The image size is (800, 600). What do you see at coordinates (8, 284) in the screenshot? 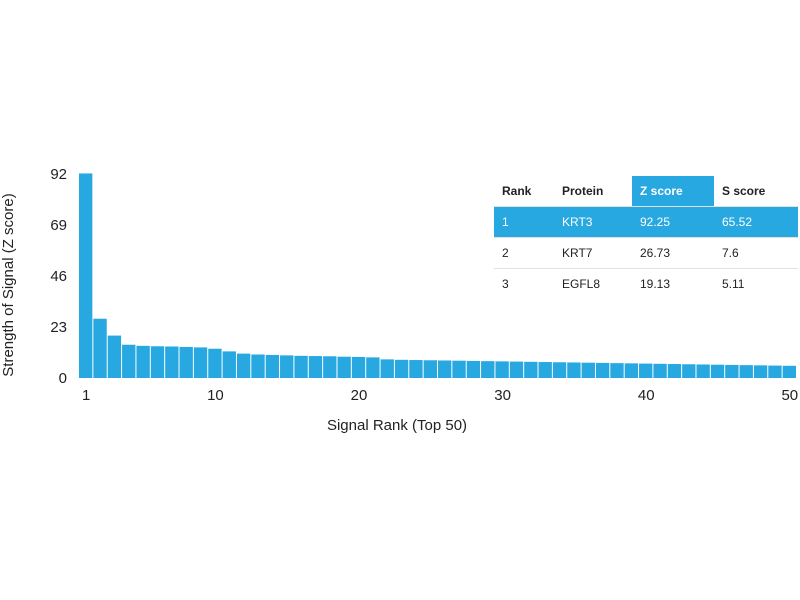
I see `y-axis-title: Strength of Signal (Z score)` at bounding box center [8, 284].